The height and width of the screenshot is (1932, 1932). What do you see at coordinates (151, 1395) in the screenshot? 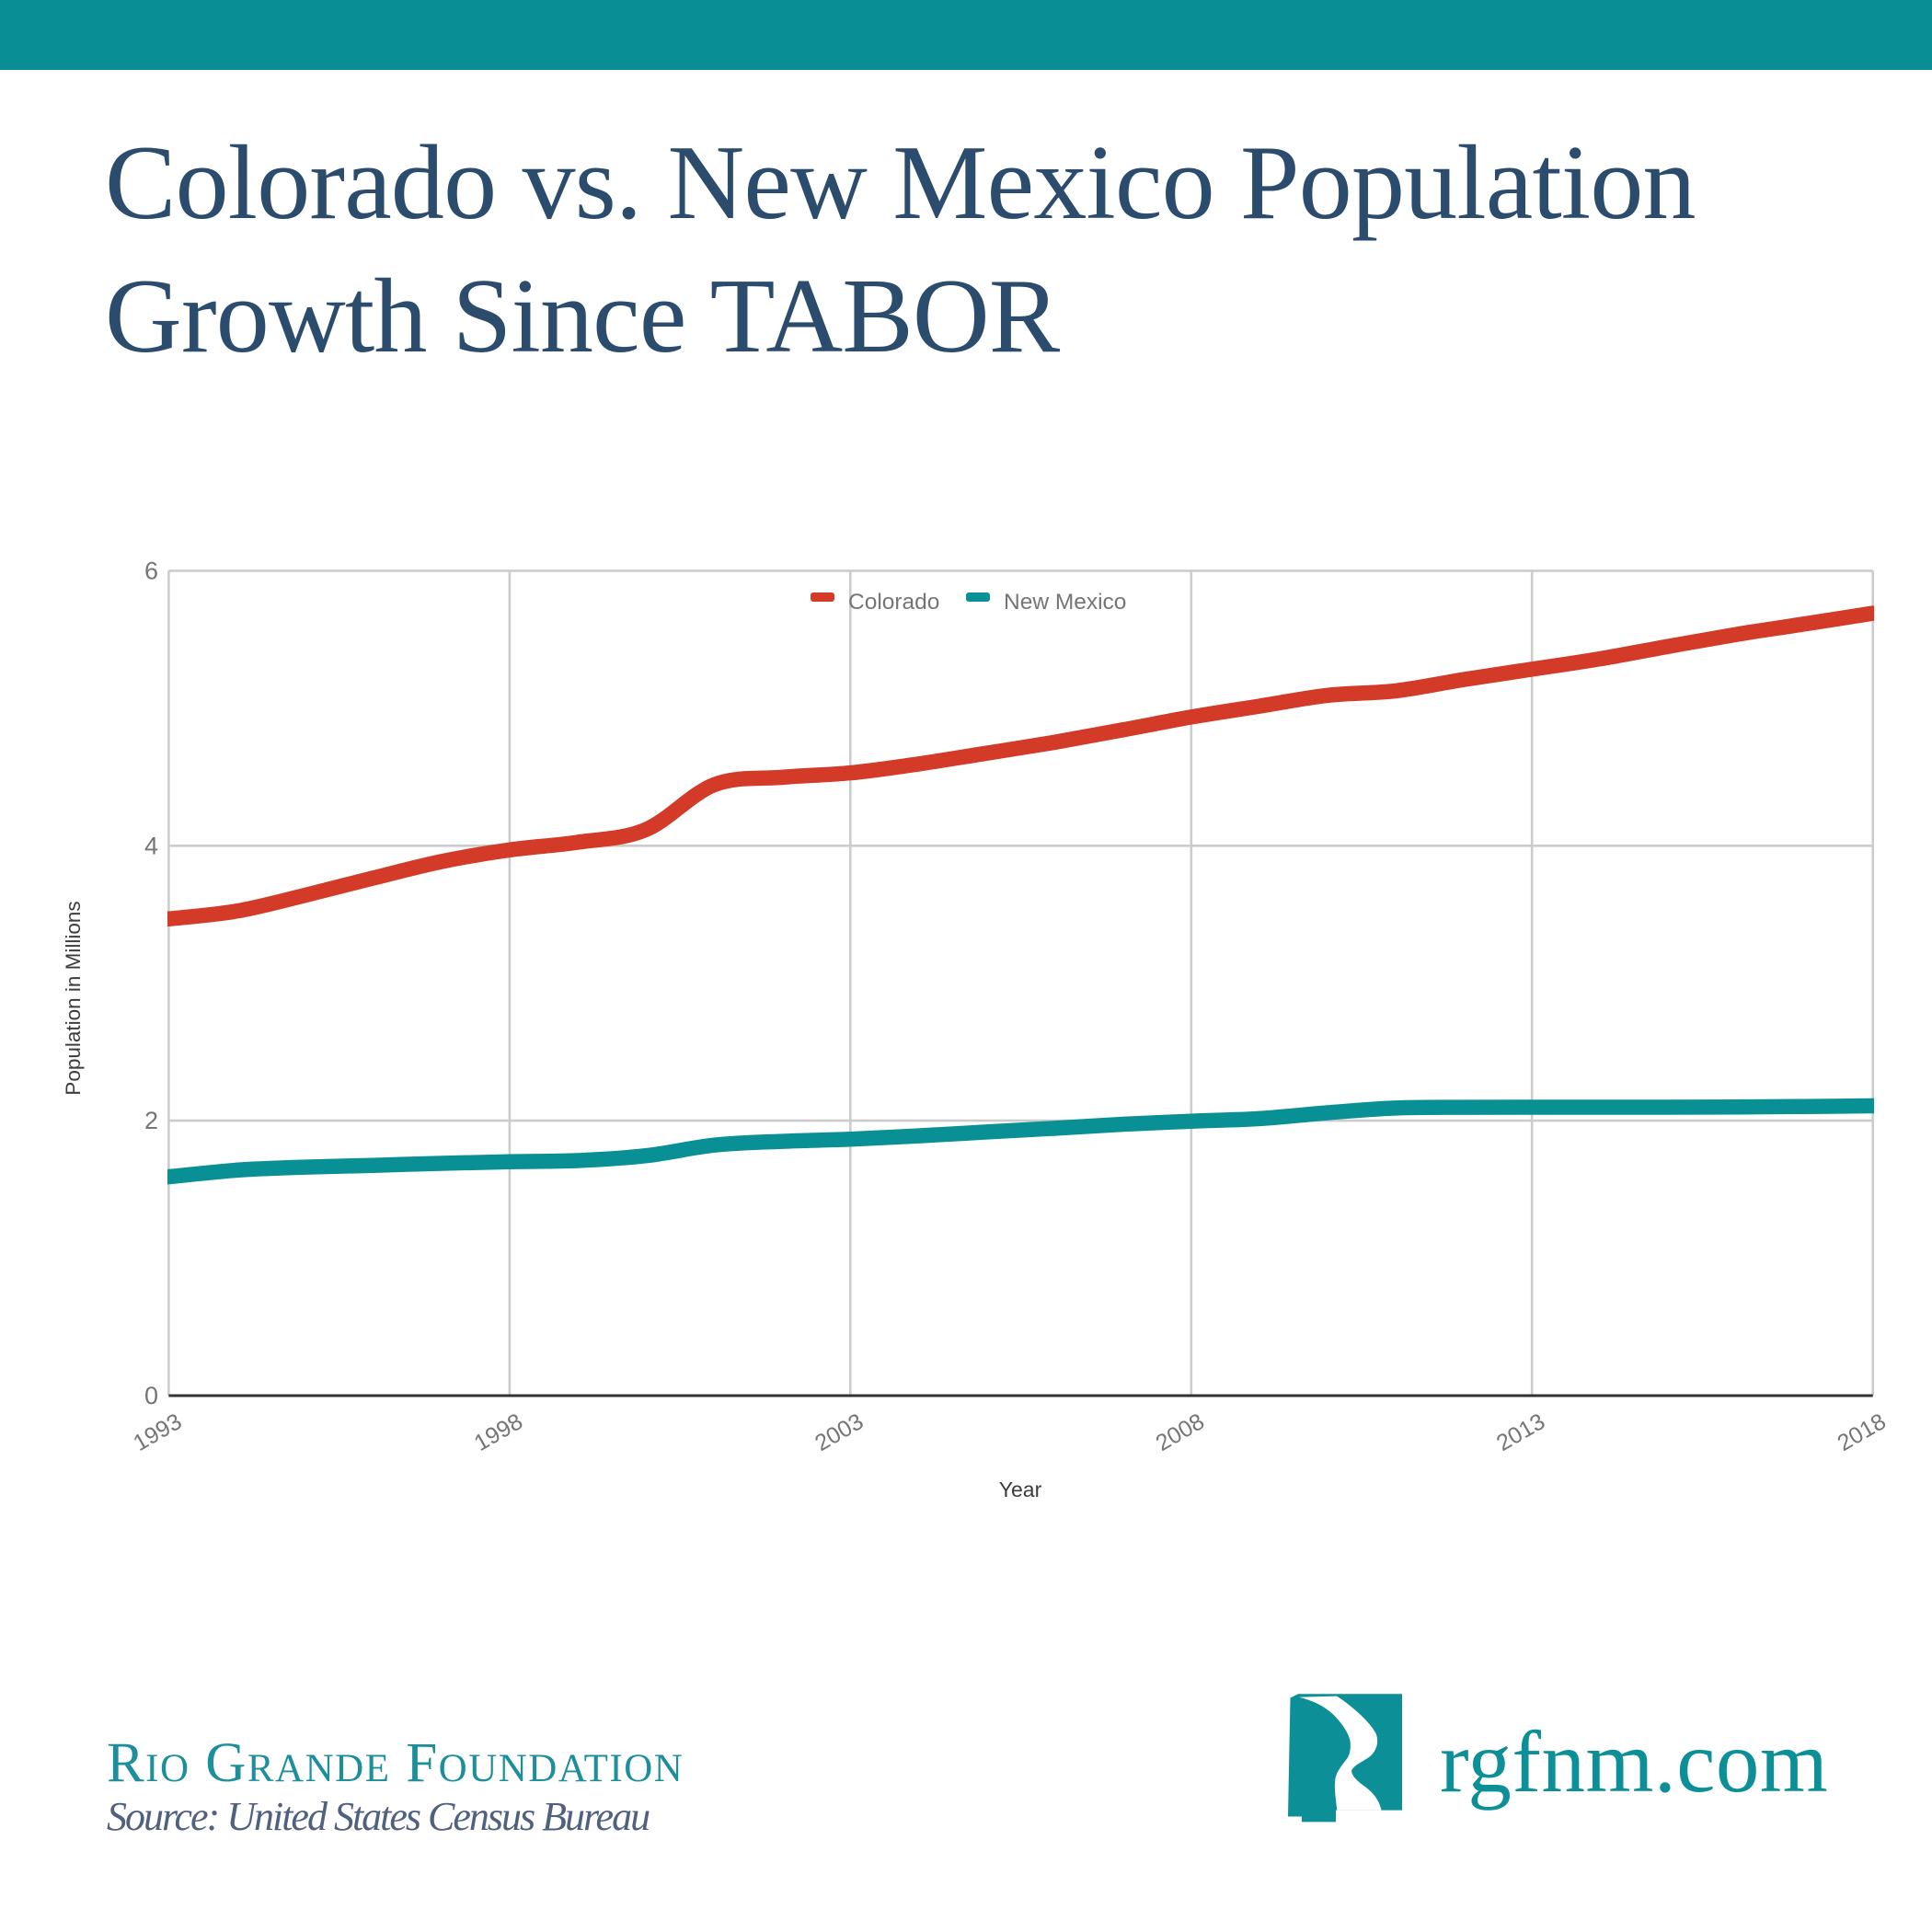
I see `svg-text: 0` at bounding box center [151, 1395].